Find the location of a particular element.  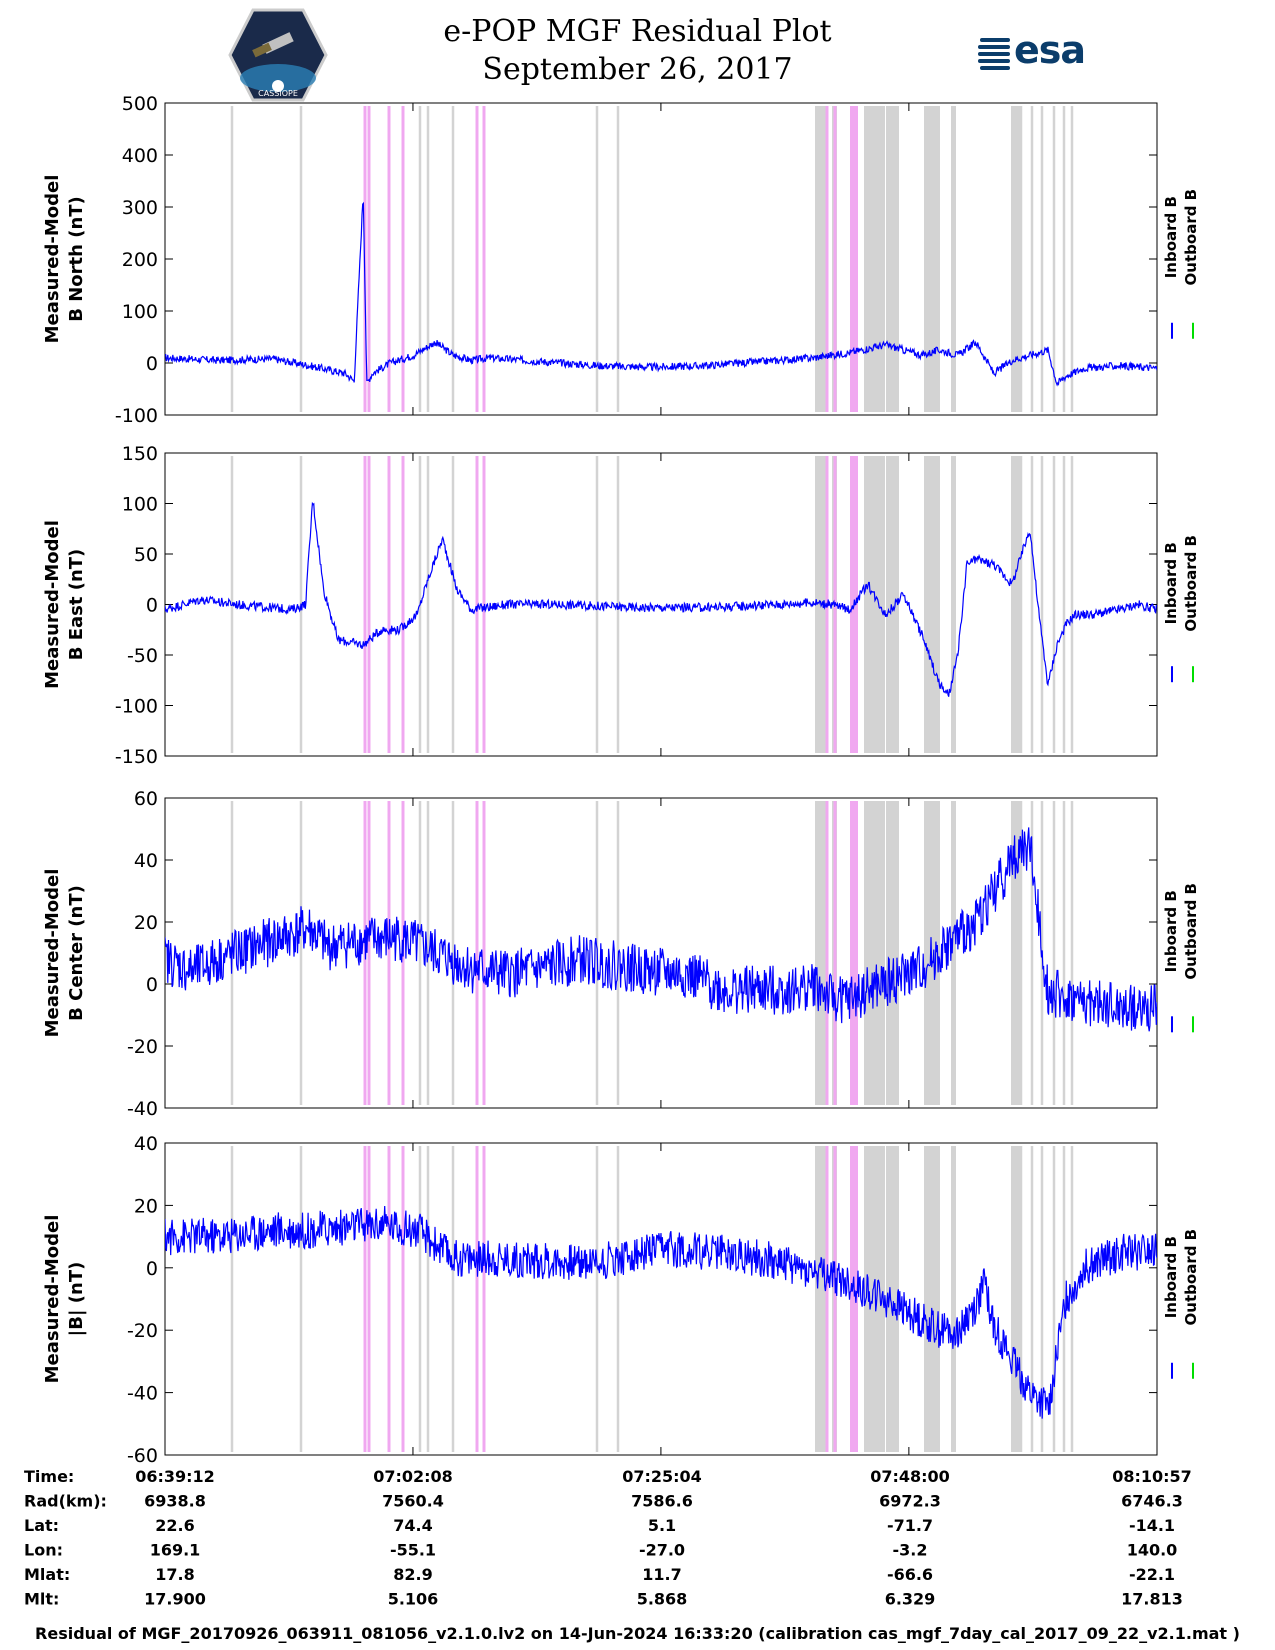

y-tick-label: 500 is located at coordinates (140, 104).